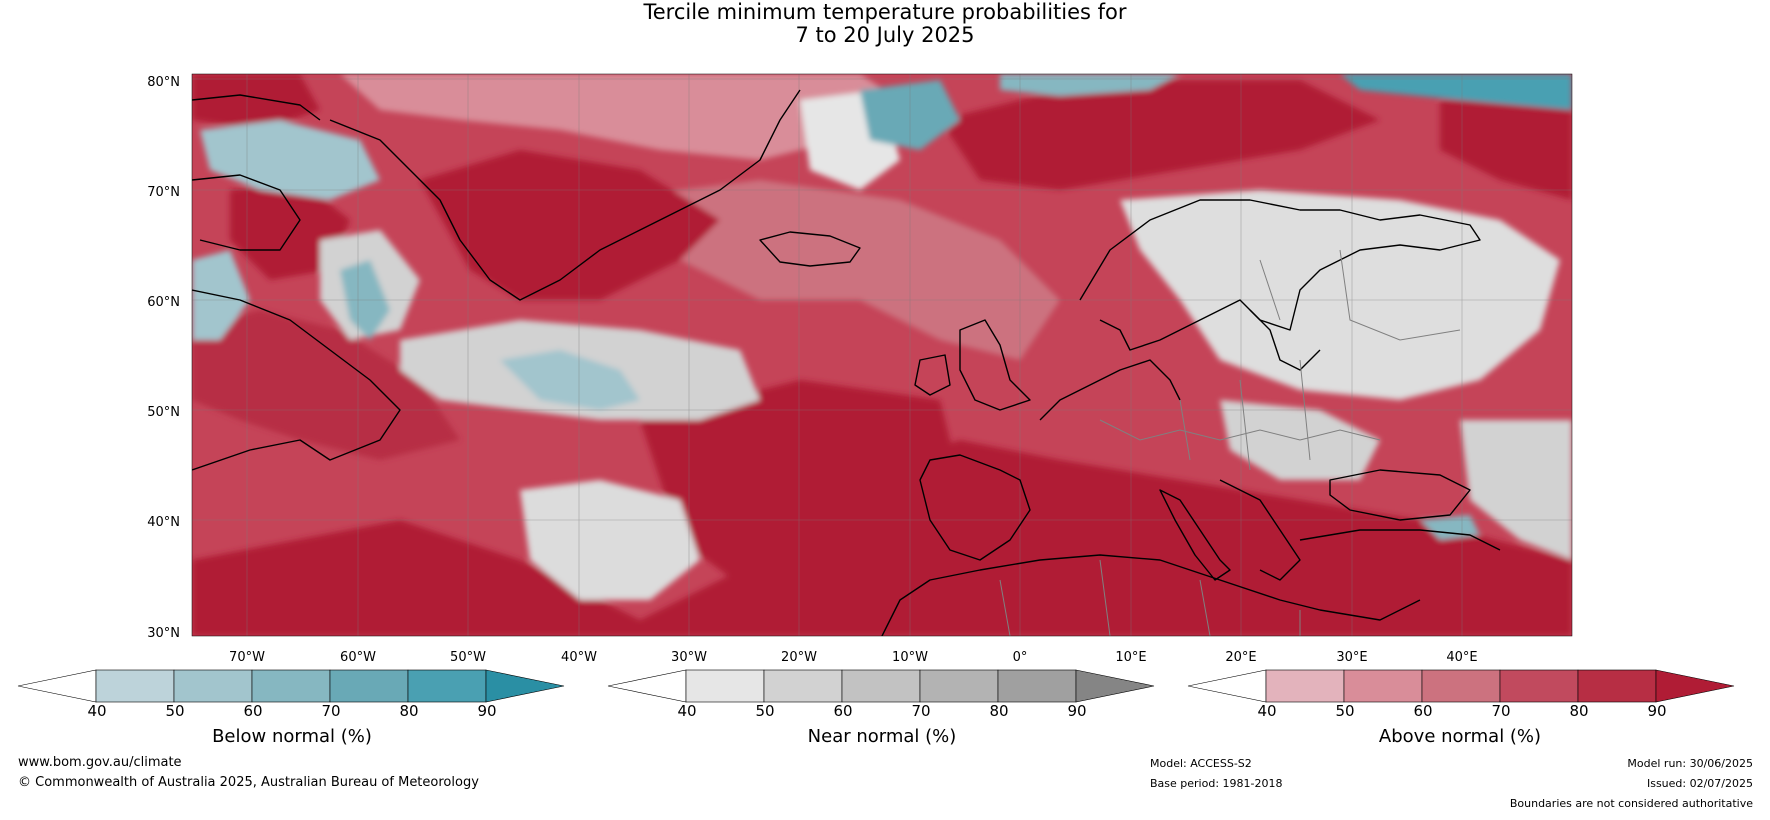 The width and height of the screenshot is (1770, 820). I want to click on coastline-labrador, so click(296, 380).